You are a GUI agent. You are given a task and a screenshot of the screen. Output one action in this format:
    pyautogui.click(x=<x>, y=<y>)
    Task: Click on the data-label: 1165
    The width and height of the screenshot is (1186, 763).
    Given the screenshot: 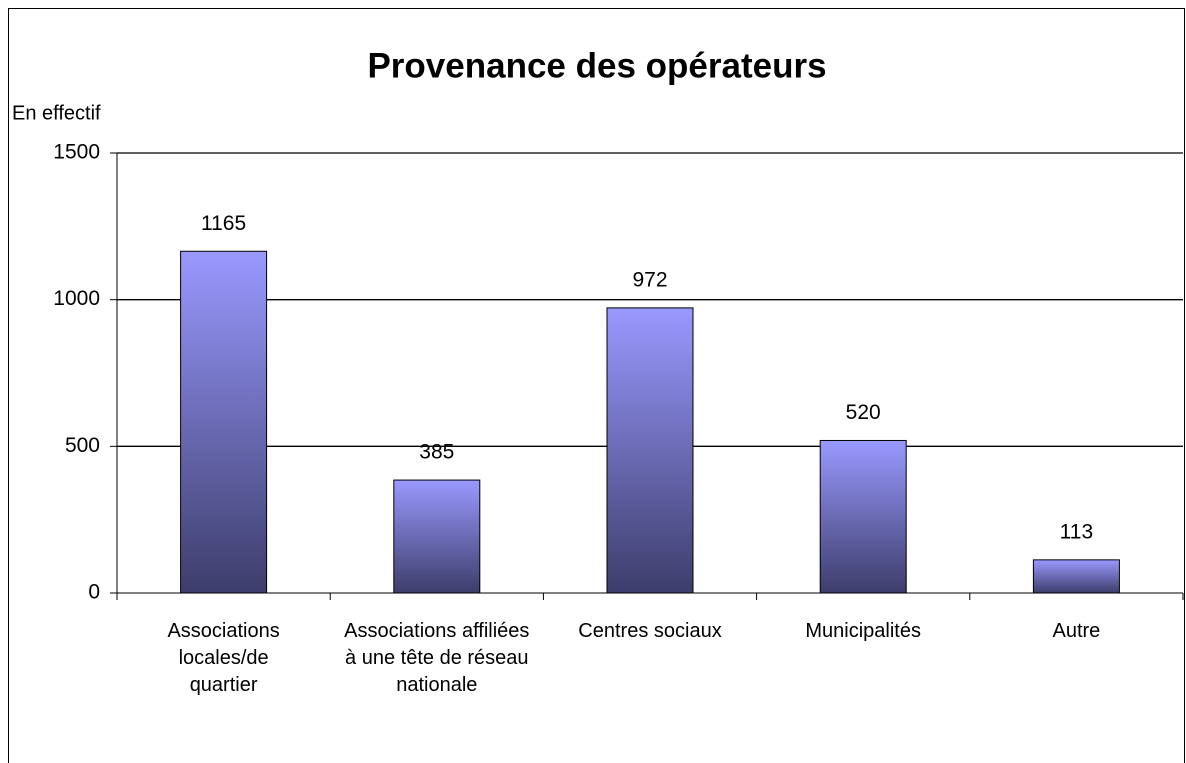 What is the action you would take?
    pyautogui.click(x=223, y=223)
    